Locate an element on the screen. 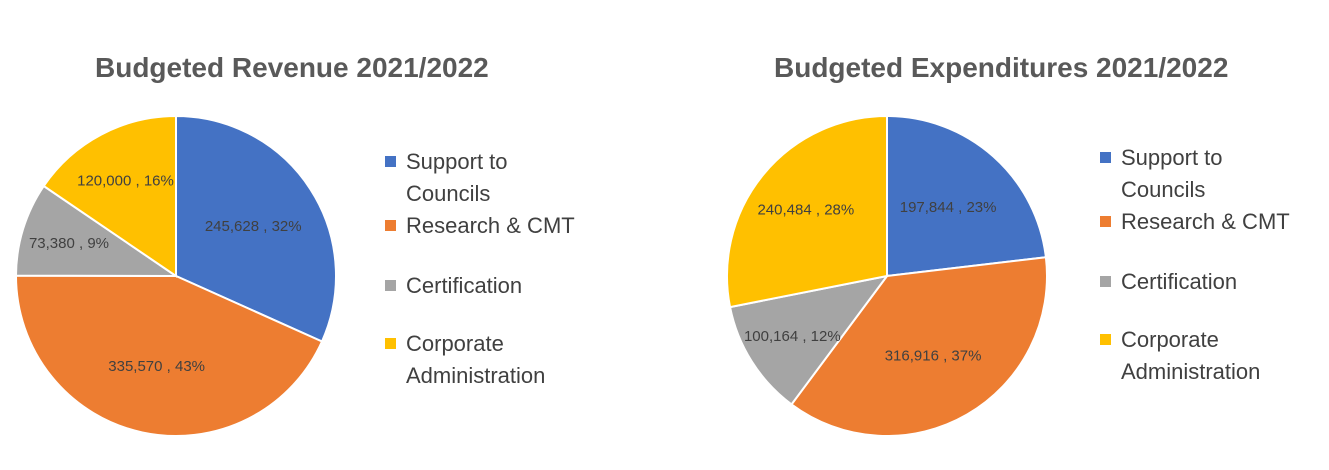  slice-data-label: 100,164 , 12% is located at coordinates (792, 336).